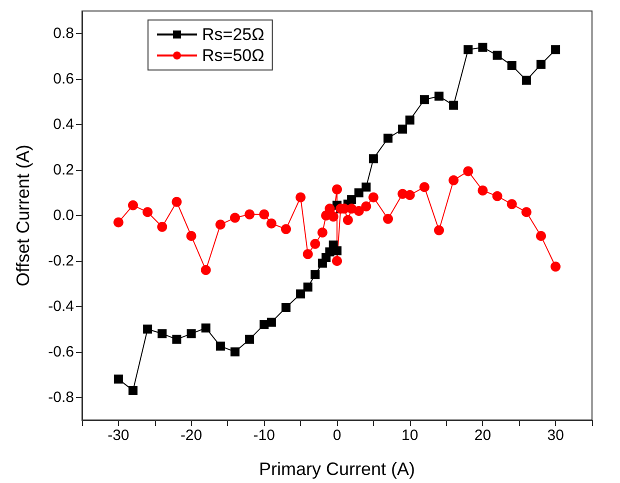 Image resolution: width=620 pixels, height=483 pixels. Describe the element at coordinates (337, 435) in the screenshot. I see `x-tick-label: 0` at that location.